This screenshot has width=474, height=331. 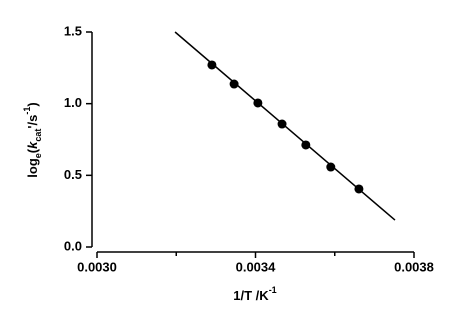 I want to click on y-label-part: e, so click(x=38, y=155).